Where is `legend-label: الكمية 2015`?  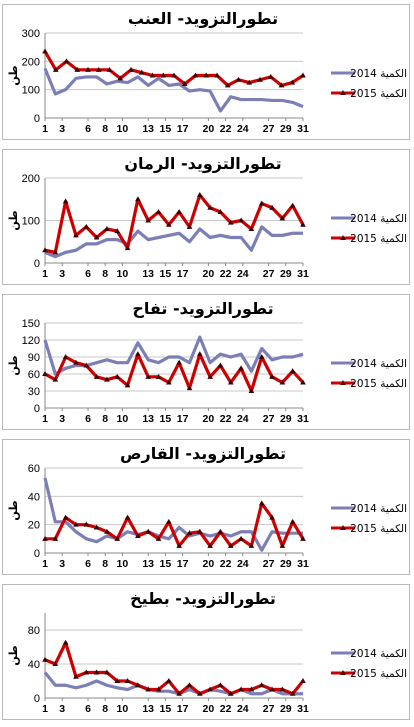
legend-label: الكمية 2015 is located at coordinates (378, 94).